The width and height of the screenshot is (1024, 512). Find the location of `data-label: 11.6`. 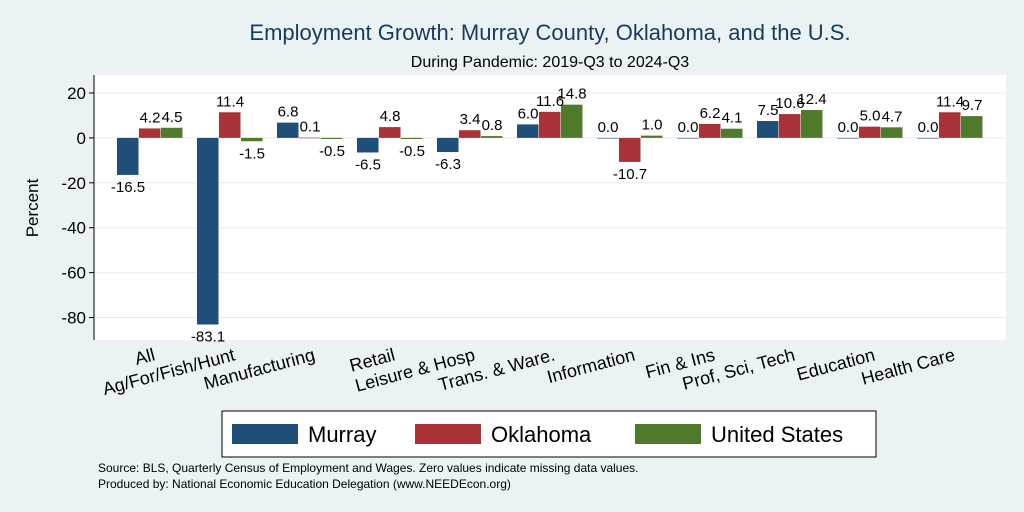

data-label: 11.6 is located at coordinates (550, 101).